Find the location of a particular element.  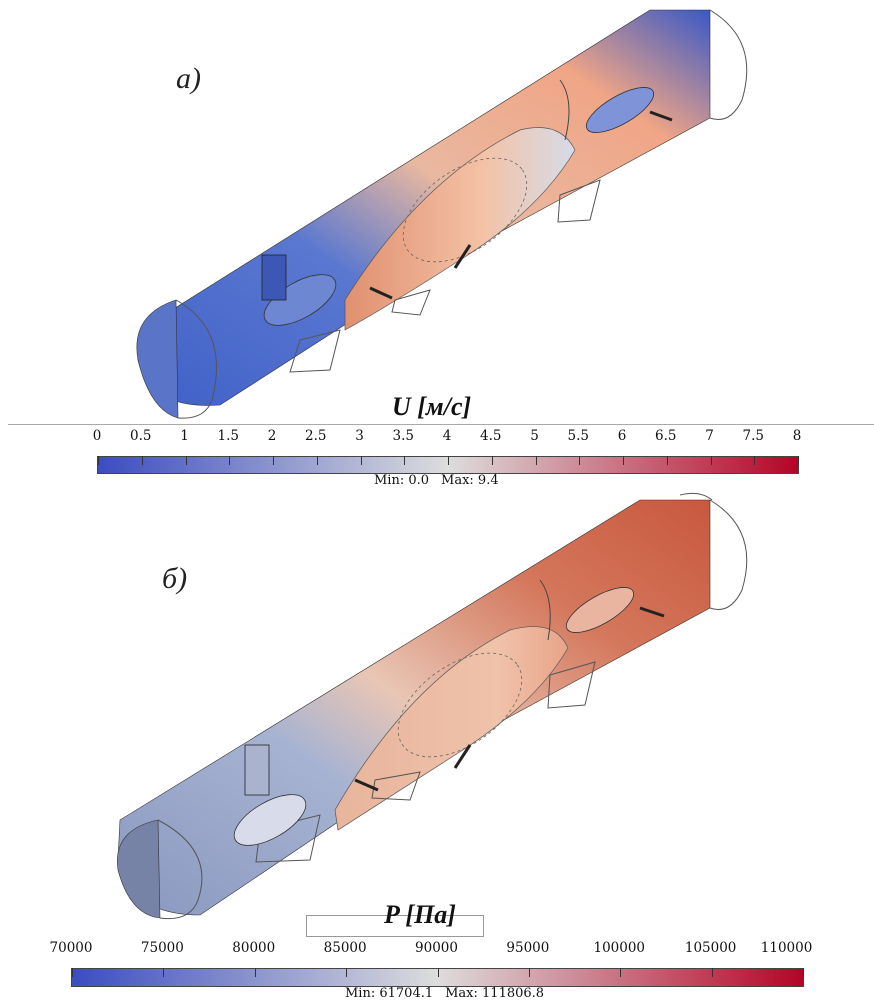

colorbar-tick-label: 3 is located at coordinates (359, 436).